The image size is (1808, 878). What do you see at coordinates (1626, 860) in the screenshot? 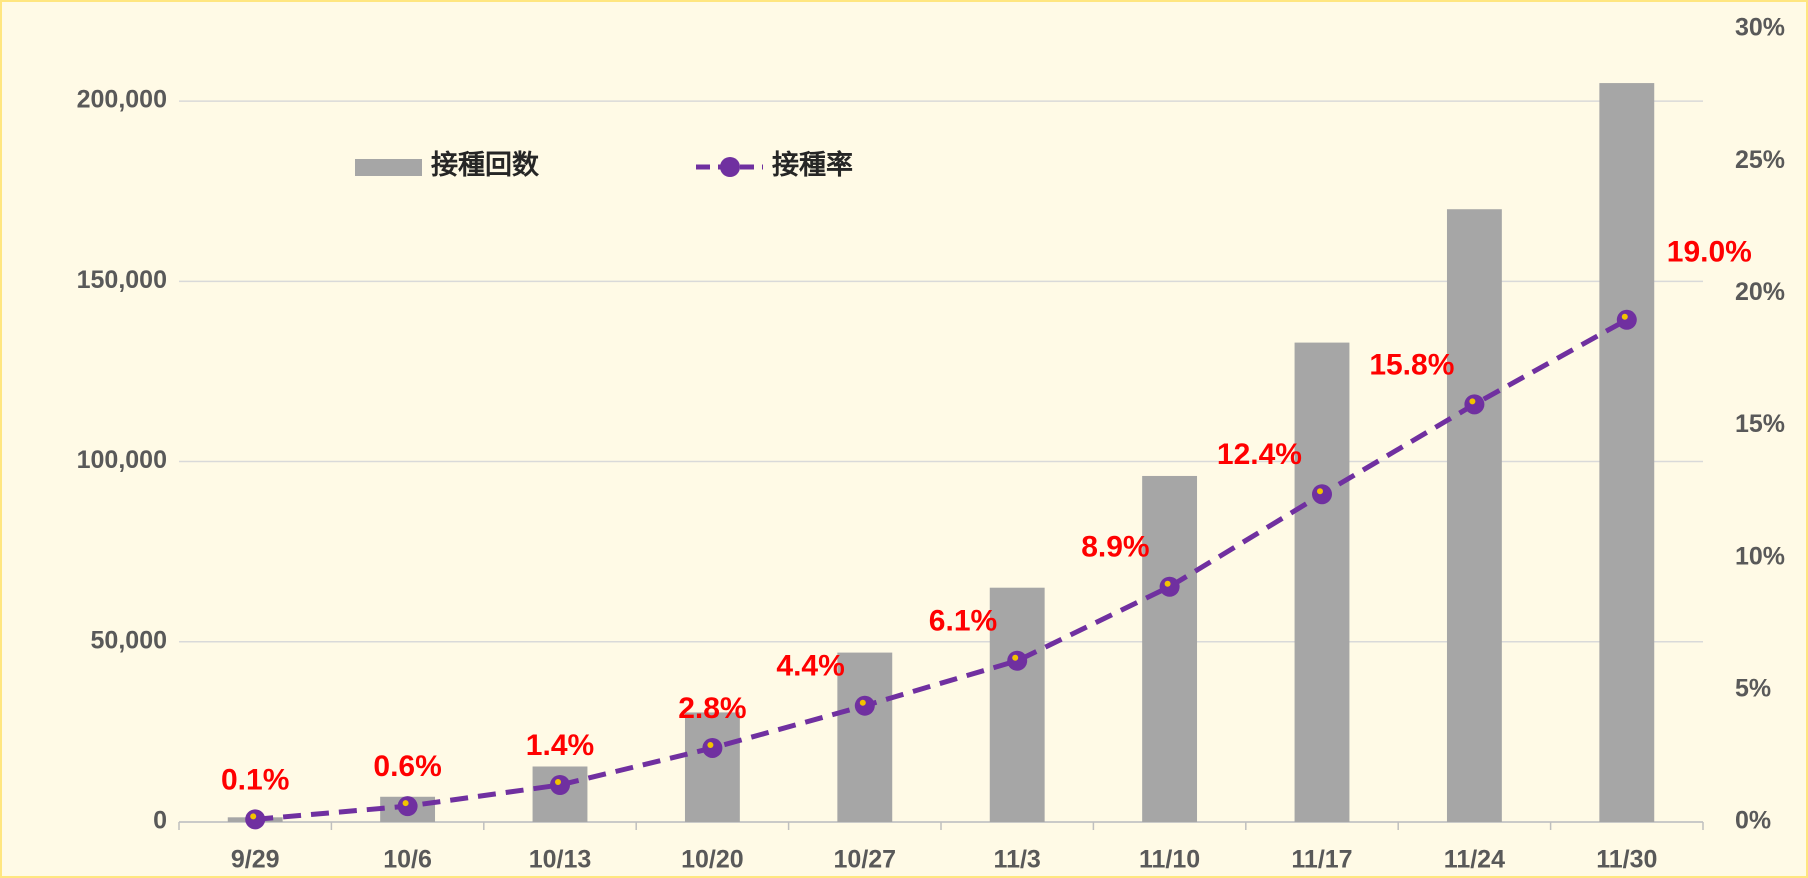
I see `x-tick-label: 11/30` at bounding box center [1626, 860].